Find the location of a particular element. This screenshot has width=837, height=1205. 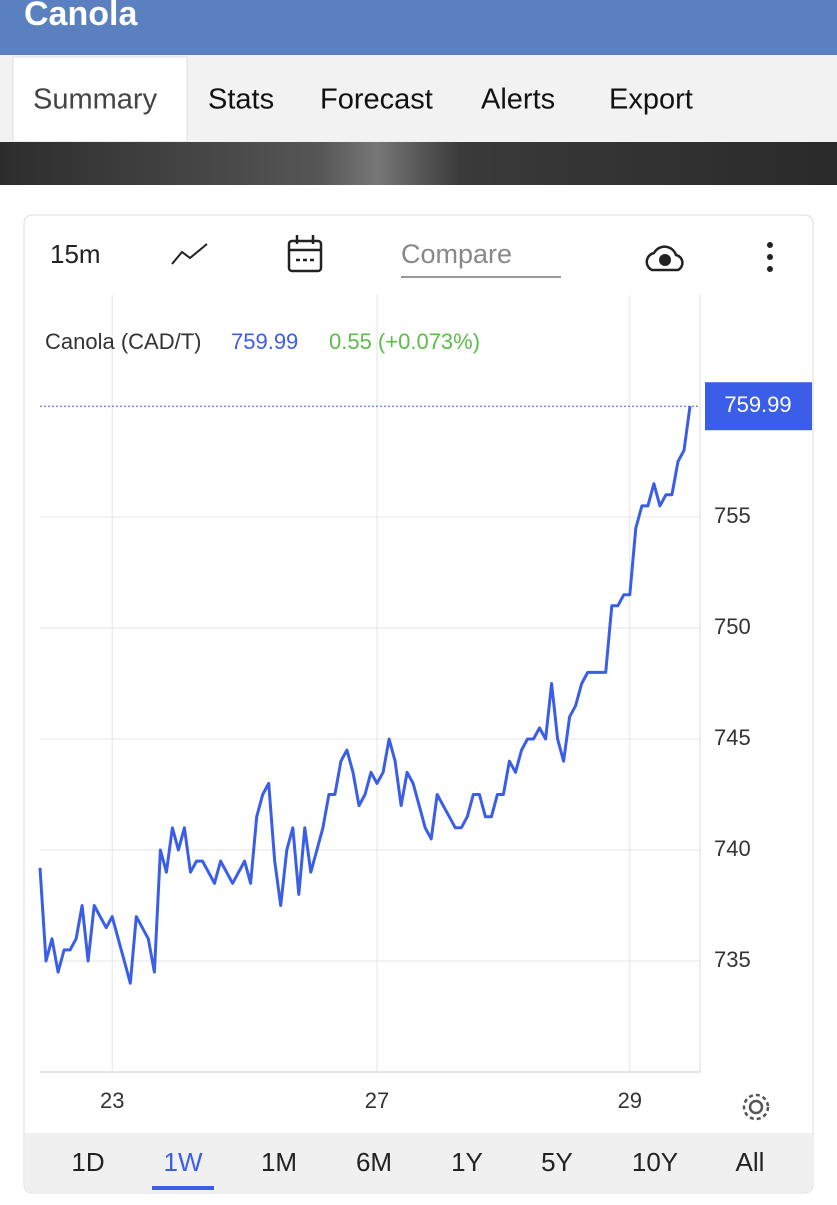

range-button: 1Y is located at coordinates (467, 1162).